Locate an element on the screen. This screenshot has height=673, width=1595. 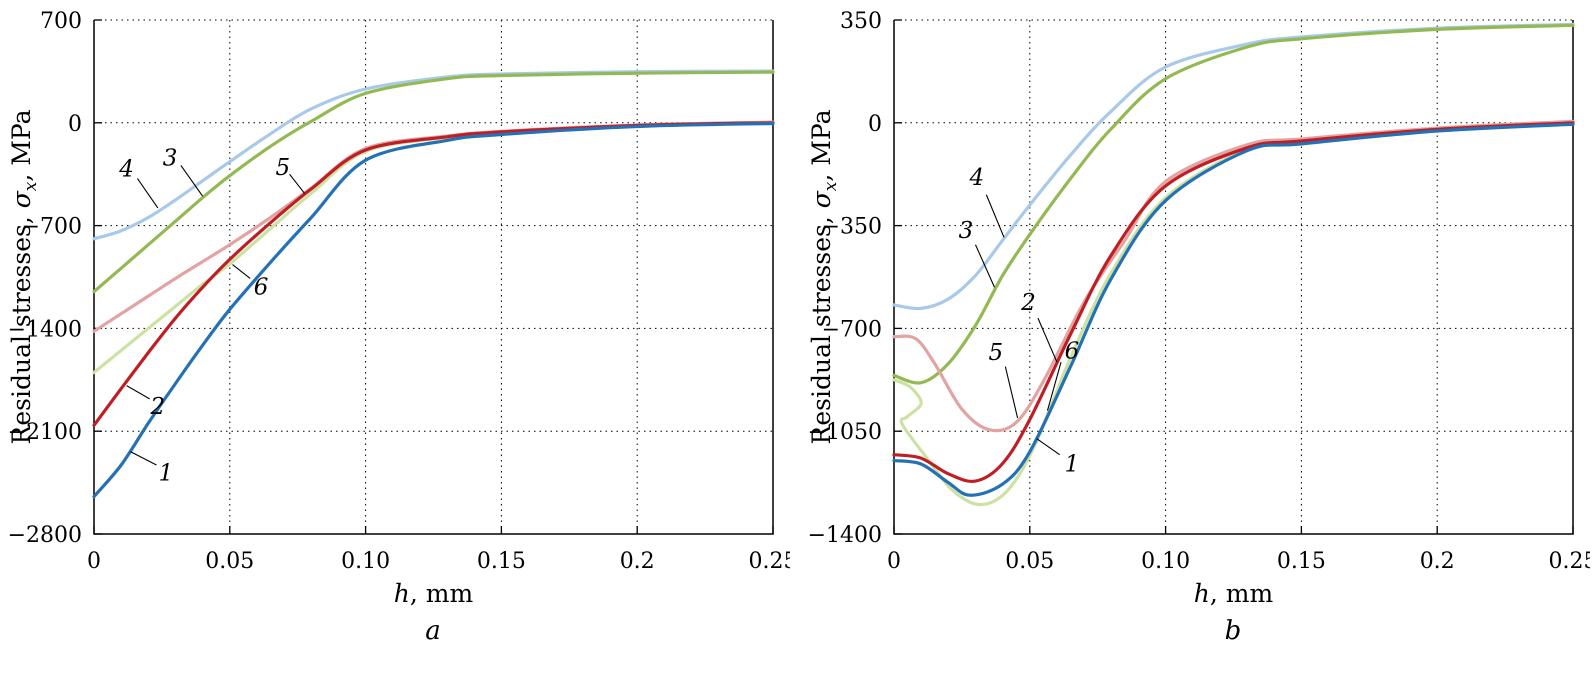
y-tick-label: −350 is located at coordinates (852, 227).